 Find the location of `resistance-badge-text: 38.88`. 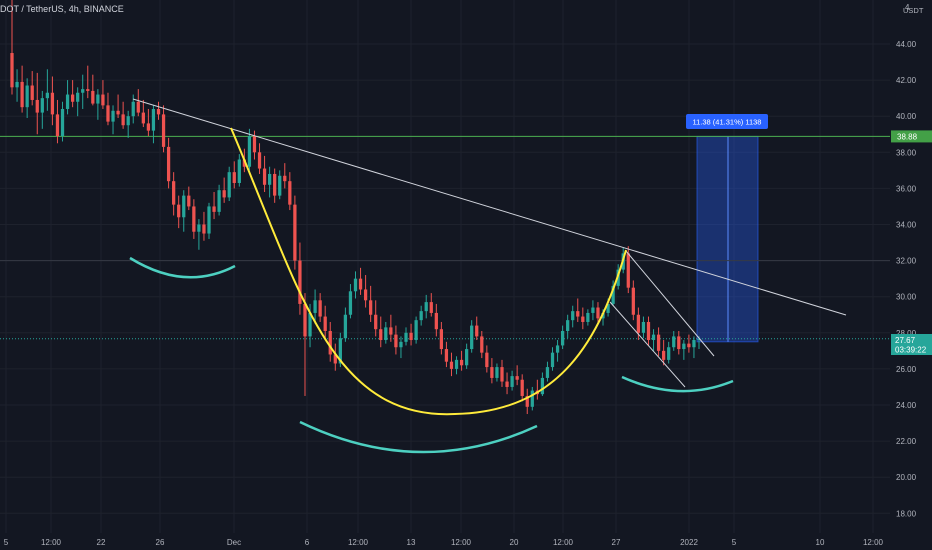

resistance-badge-text: 38.88 is located at coordinates (907, 136).